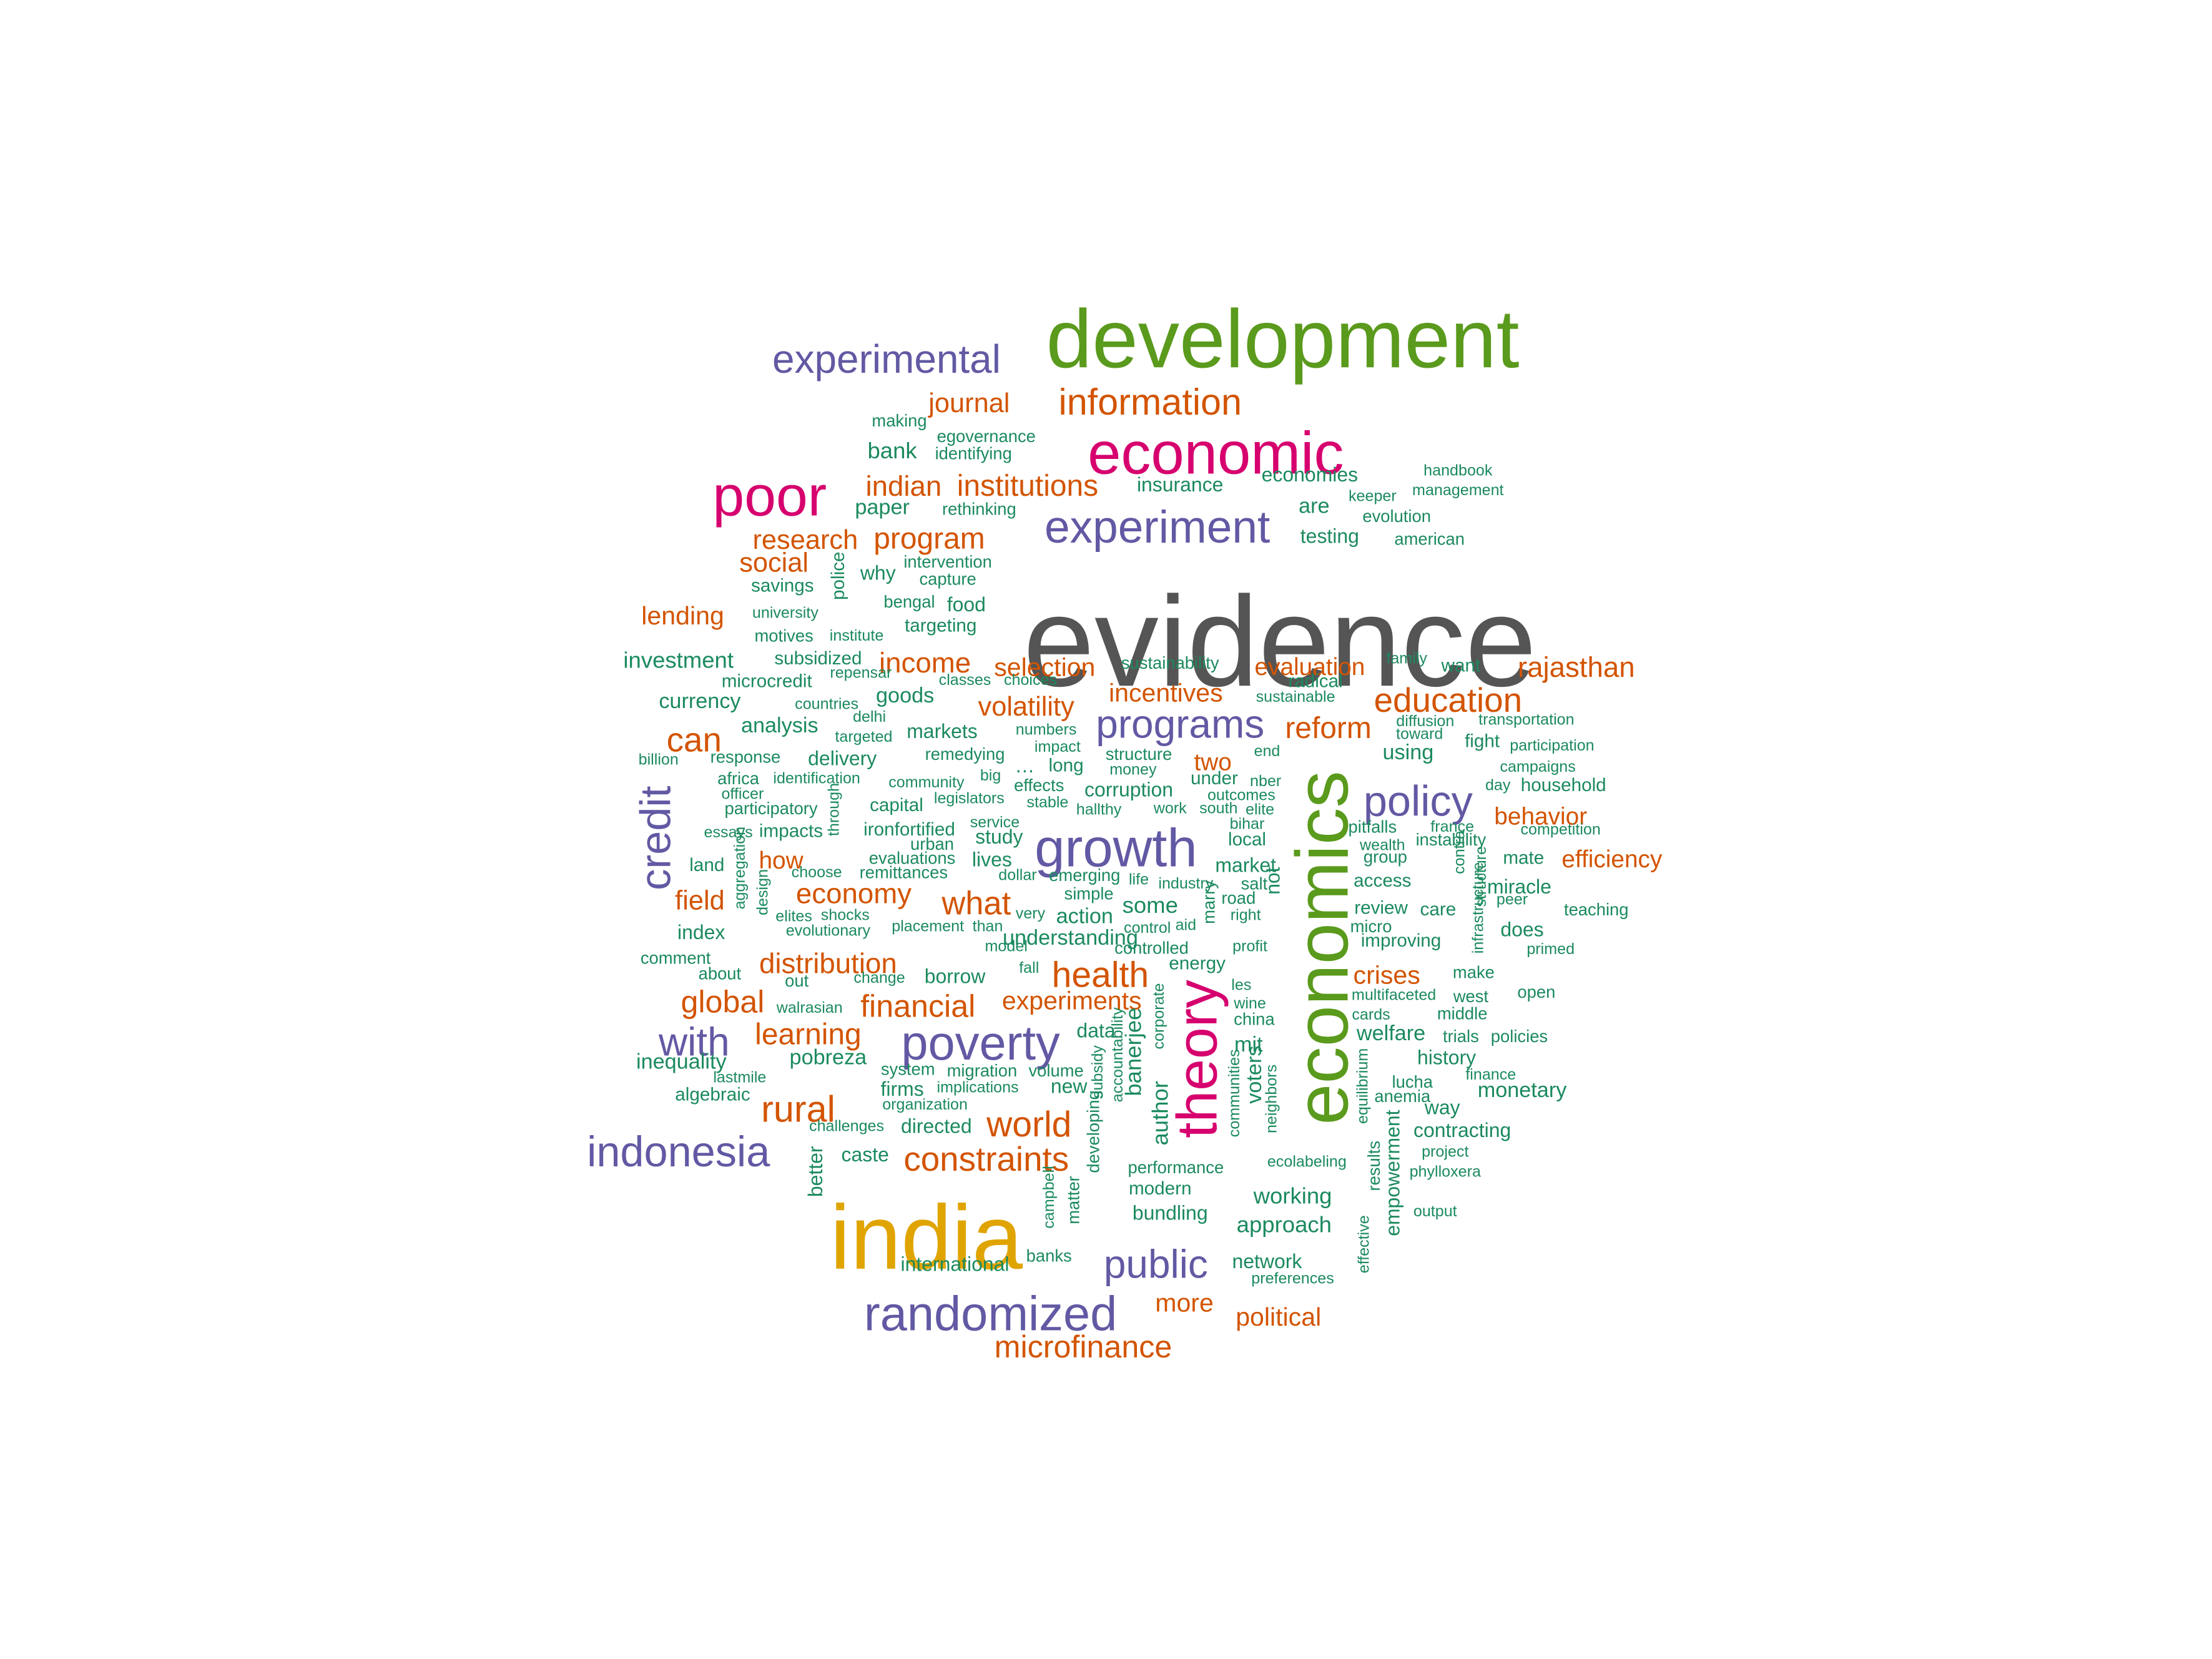 The height and width of the screenshot is (1659, 2212). What do you see at coordinates (978, 1087) in the screenshot?
I see `word-238: implications` at bounding box center [978, 1087].